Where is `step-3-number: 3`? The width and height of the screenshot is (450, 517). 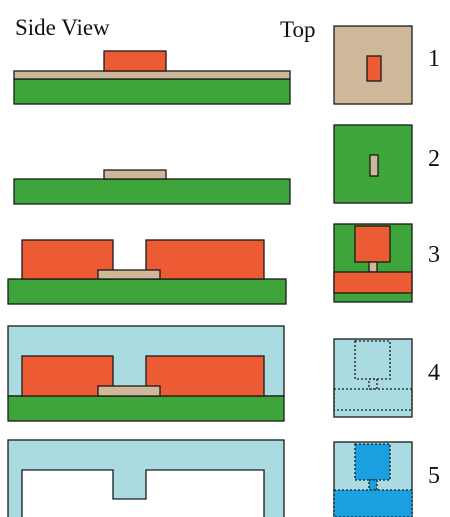 step-3-number: 3 is located at coordinates (434, 255).